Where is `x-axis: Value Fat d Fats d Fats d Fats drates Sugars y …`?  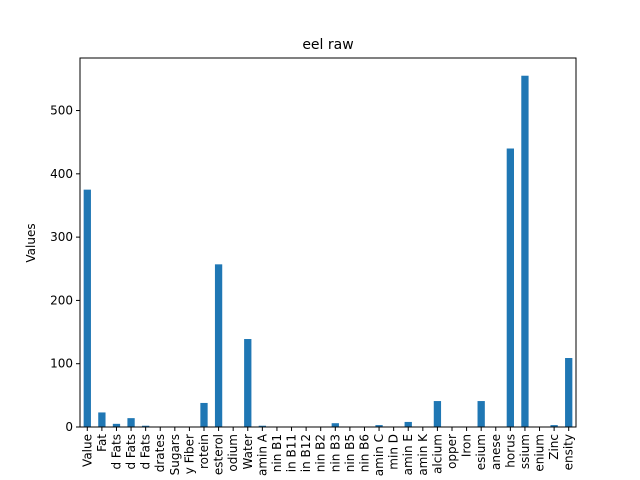
x-axis: Value Fat d Fats d Fats d Fats drates Sugars y … is located at coordinates (328, 451).